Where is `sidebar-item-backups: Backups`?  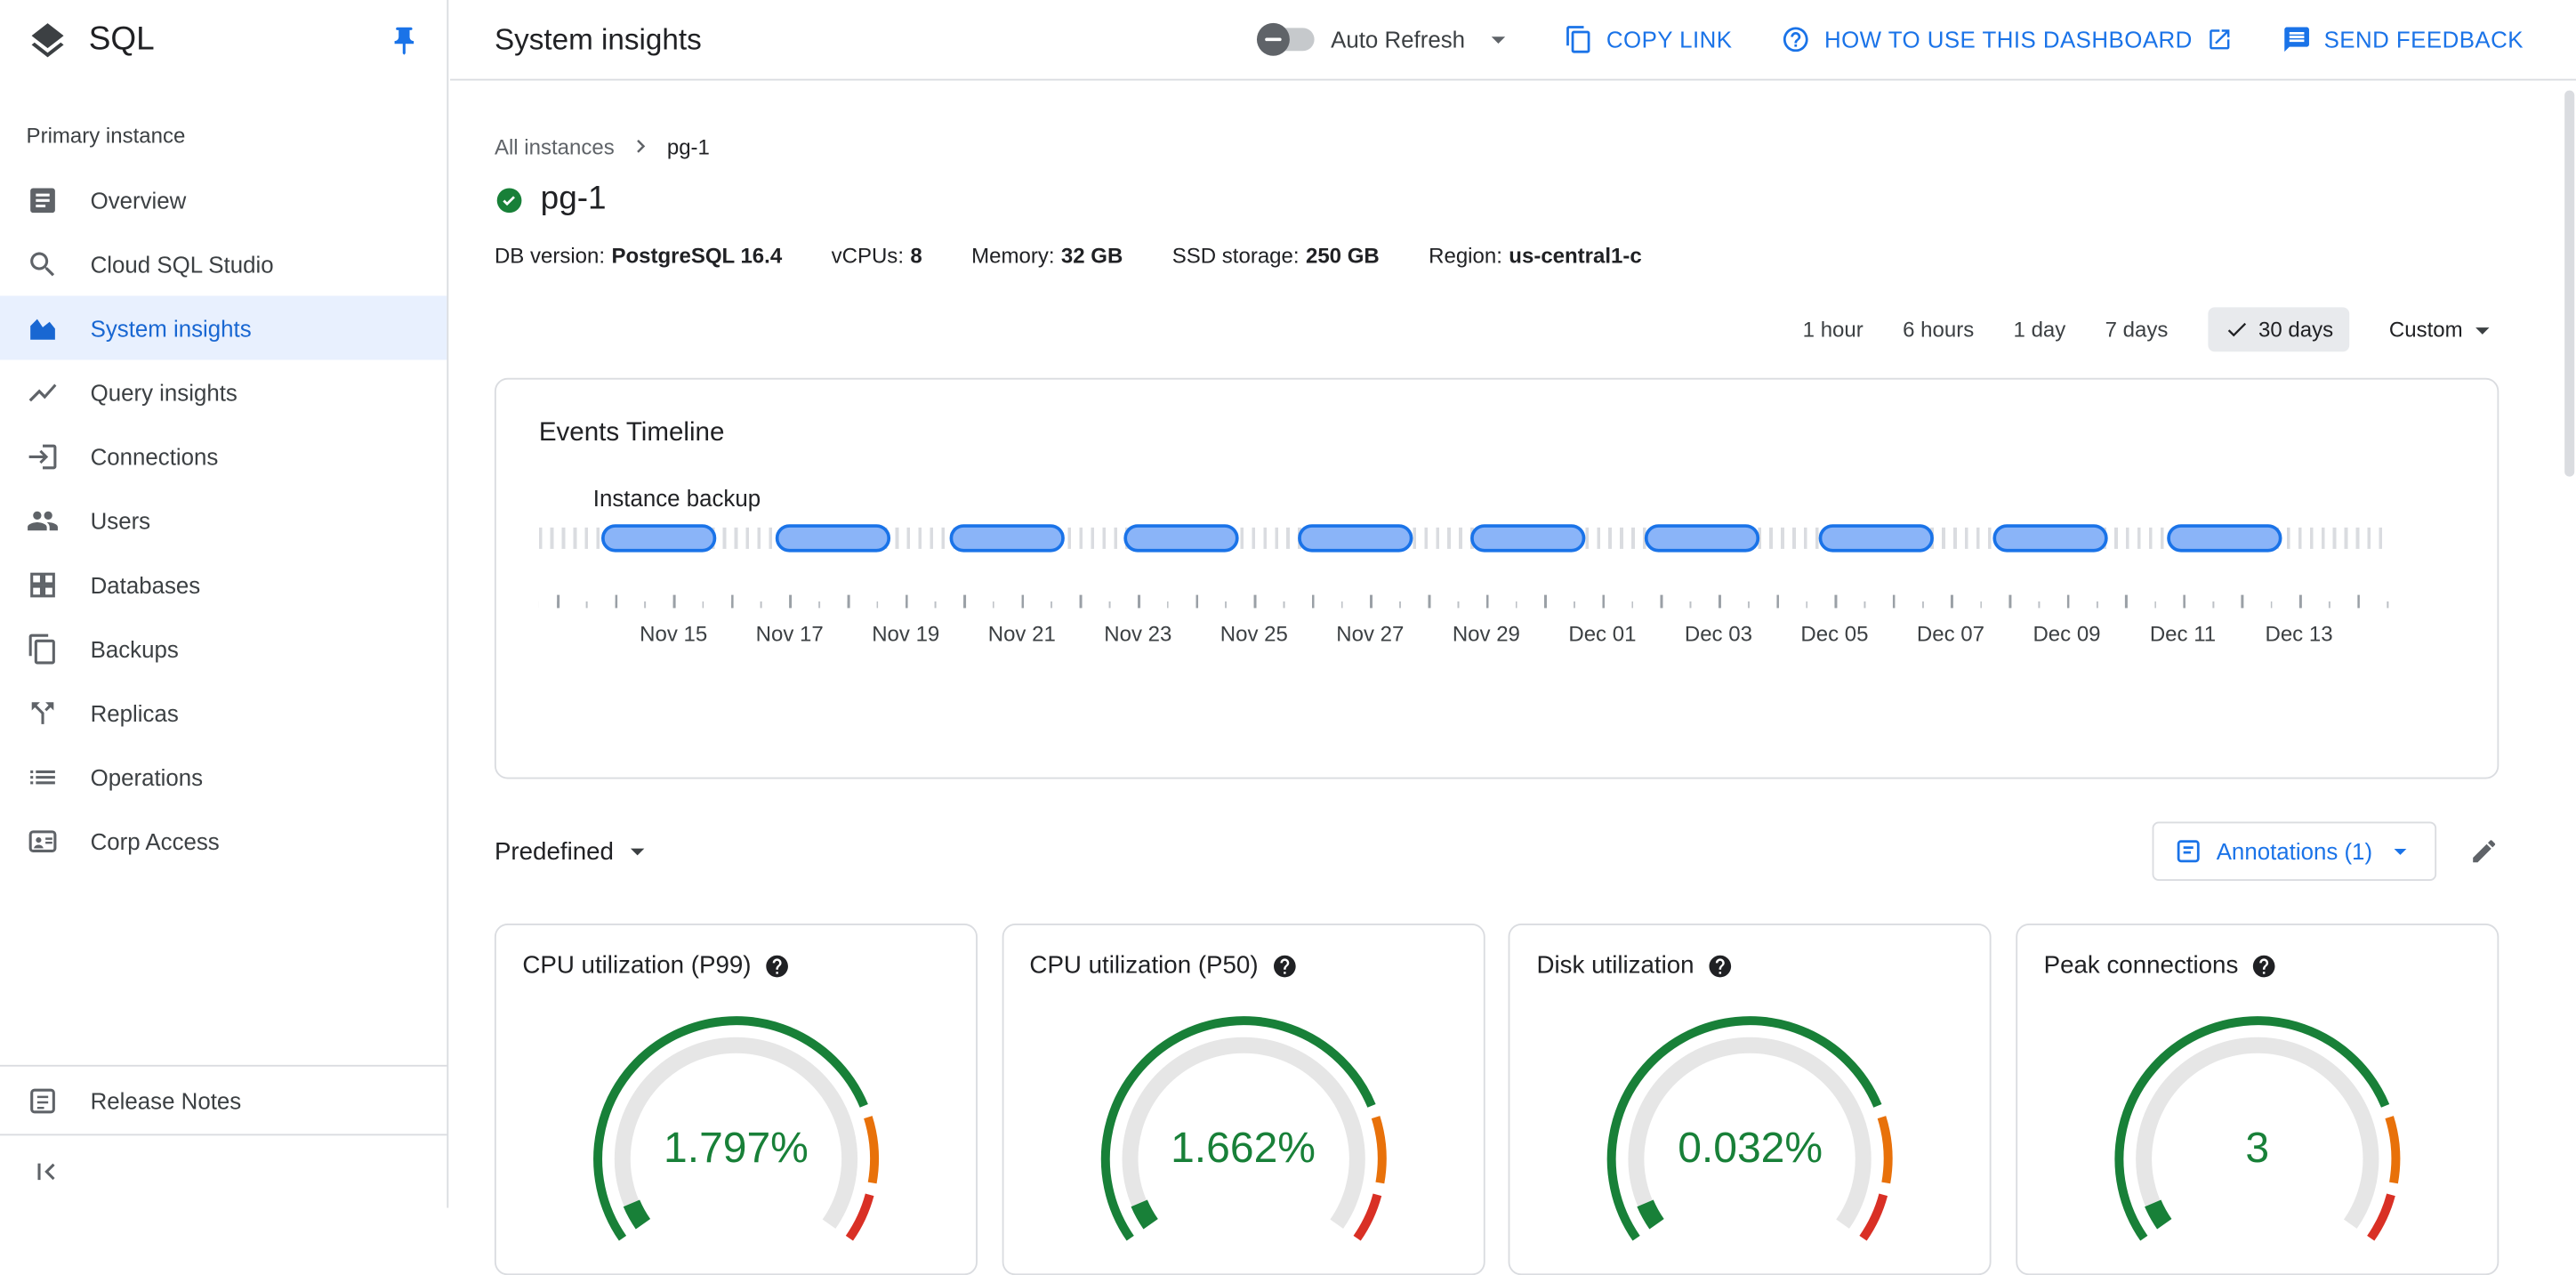
sidebar-item-backups: Backups is located at coordinates (223, 649).